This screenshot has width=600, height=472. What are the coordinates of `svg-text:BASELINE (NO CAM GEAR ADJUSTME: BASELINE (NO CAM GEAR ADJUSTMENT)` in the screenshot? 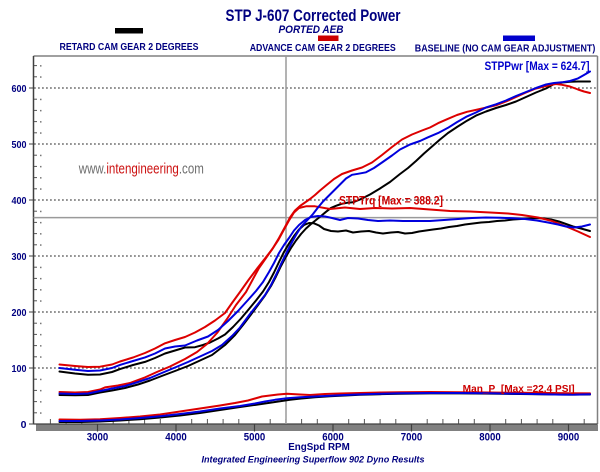 It's located at (505, 49).